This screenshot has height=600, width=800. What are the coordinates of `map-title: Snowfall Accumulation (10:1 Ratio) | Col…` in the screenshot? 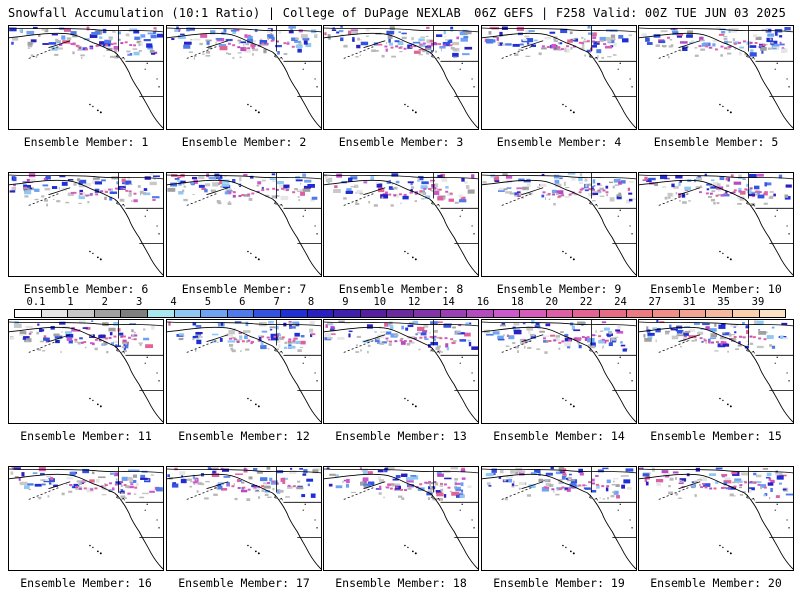 It's located at (234, 13).